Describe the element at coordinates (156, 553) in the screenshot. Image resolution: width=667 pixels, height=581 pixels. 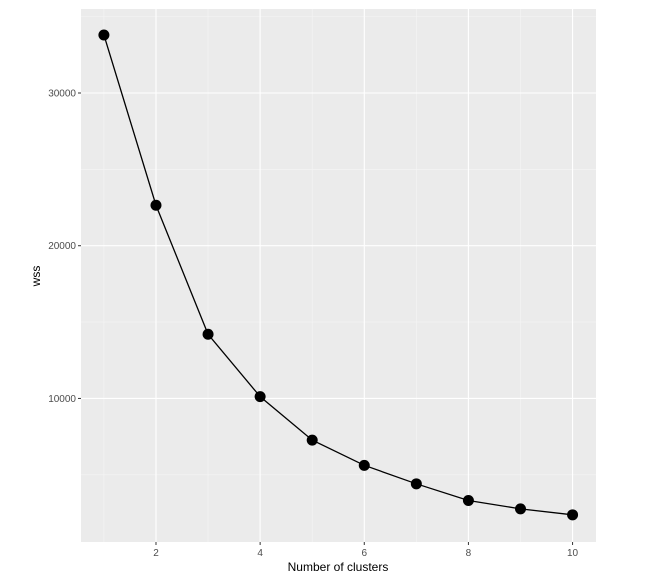
I see `x-tick-label: 2` at that location.